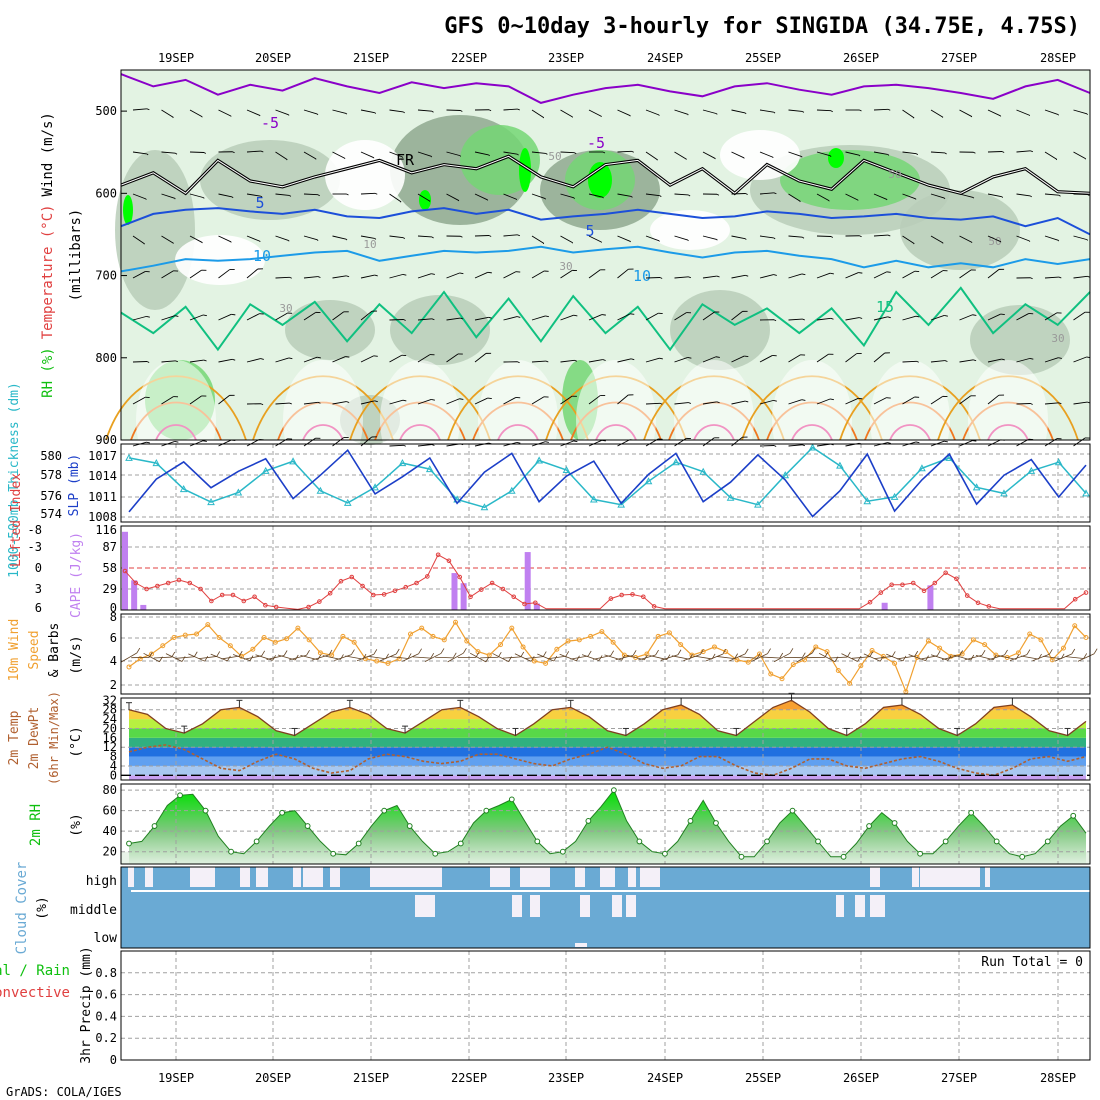 Image resolution: width=1100 pixels, height=1100 pixels. I want to click on cloud-clear-middle, so click(617, 906).